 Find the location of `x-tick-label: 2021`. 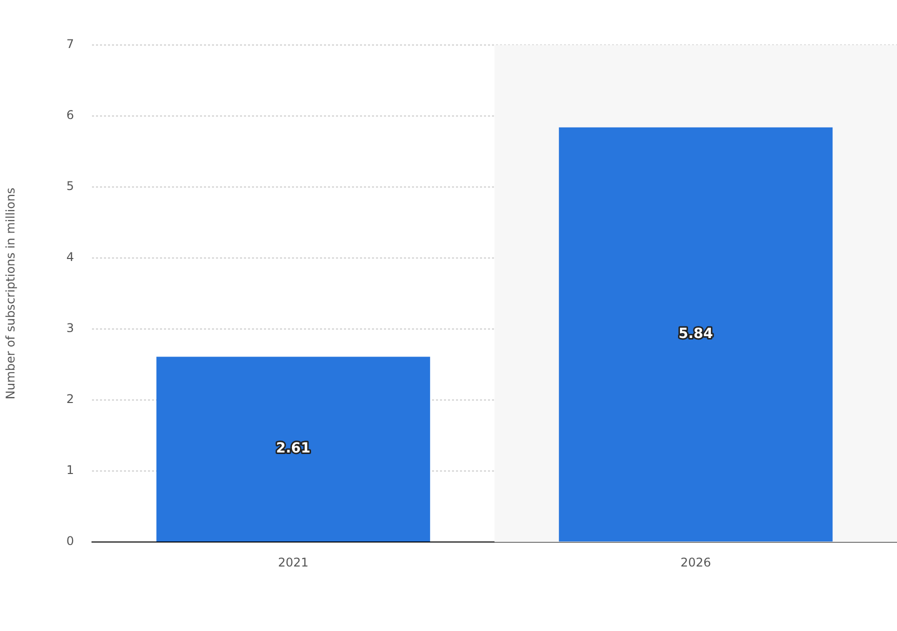

x-tick-label: 2021 is located at coordinates (293, 562).